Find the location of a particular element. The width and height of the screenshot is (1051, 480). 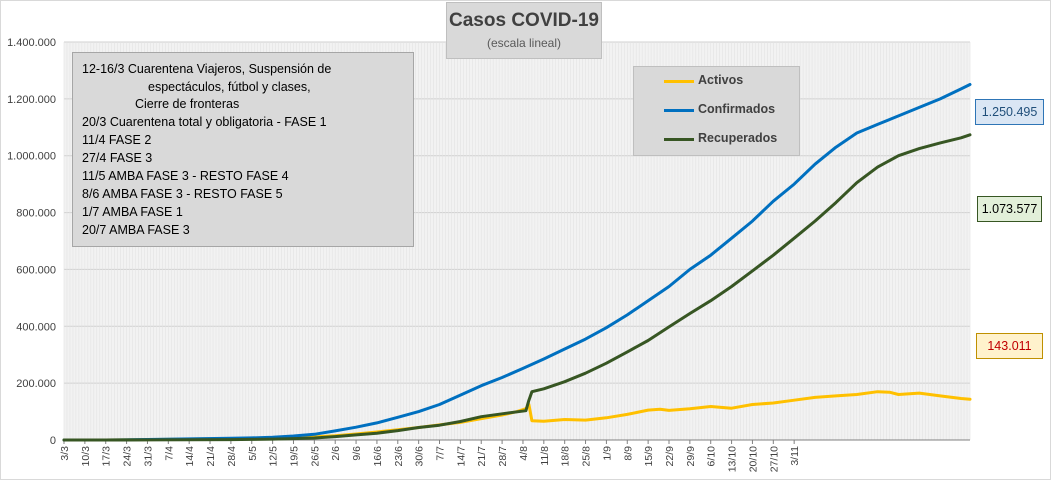

x-tick-label: 20/10 is located at coordinates (753, 459).